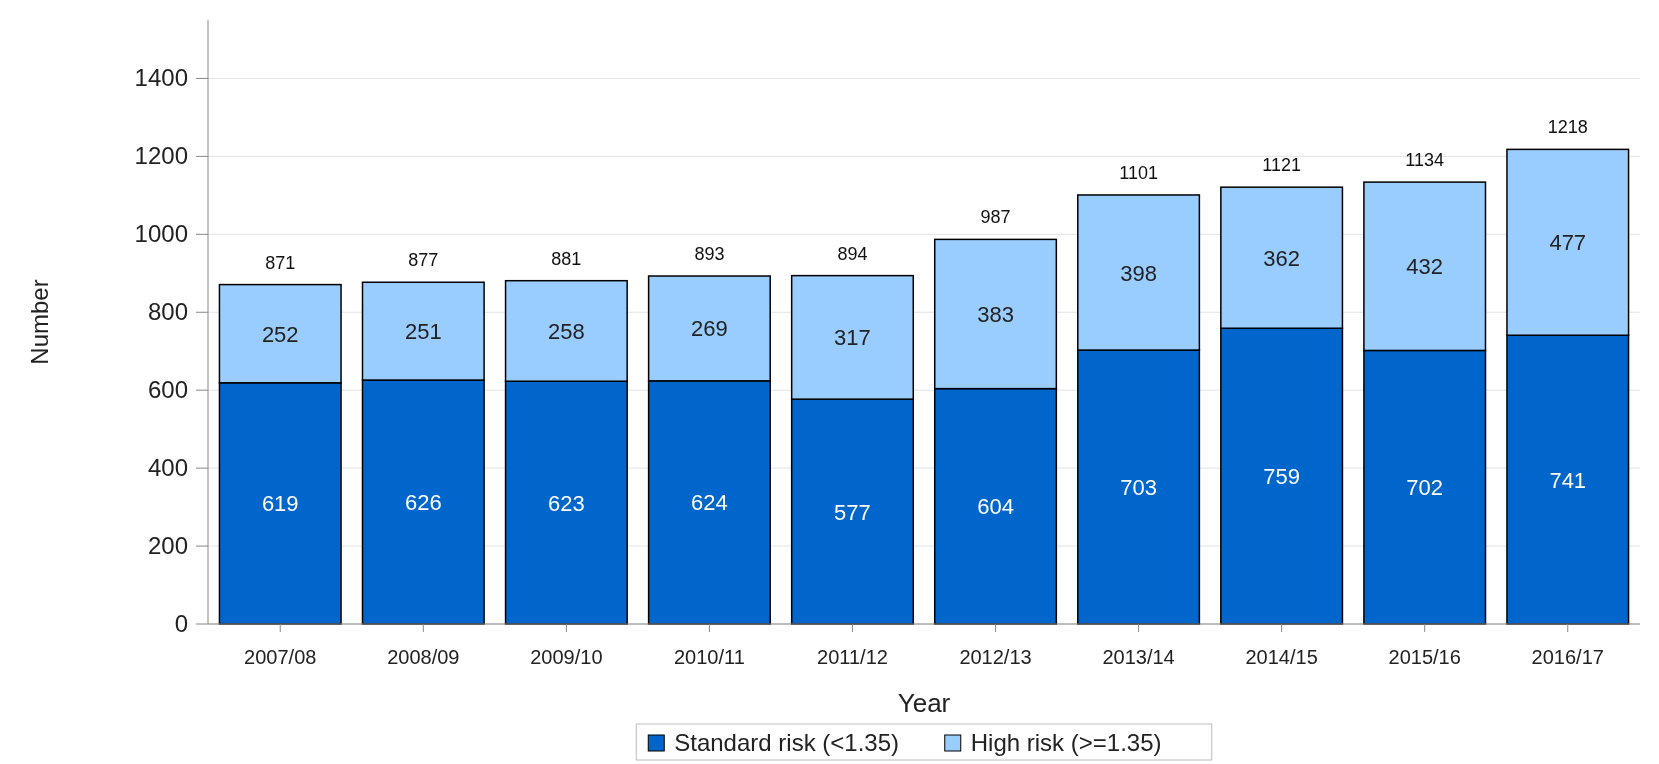  Describe the element at coordinates (995, 507) in the screenshot. I see `data-label: 604` at that location.